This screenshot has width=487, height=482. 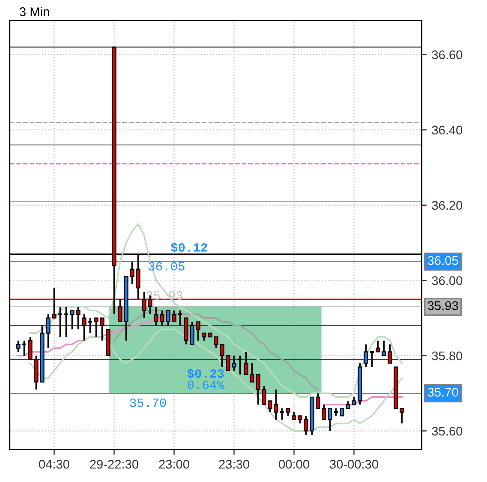 What do you see at coordinates (206, 373) in the screenshot?
I see `annotation: $0.23` at bounding box center [206, 373].